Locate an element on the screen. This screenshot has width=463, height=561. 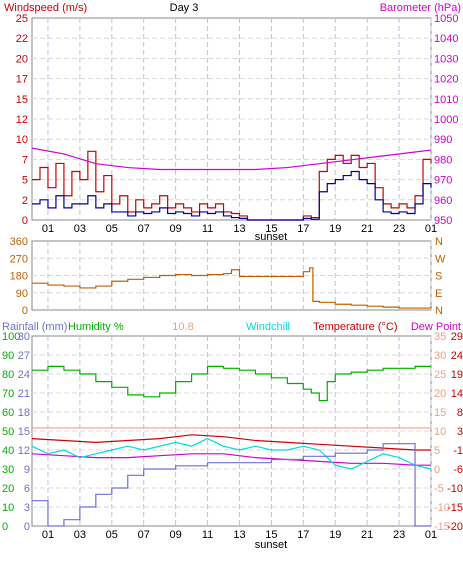
right-tick-label: 1050 is located at coordinates (446, 19).